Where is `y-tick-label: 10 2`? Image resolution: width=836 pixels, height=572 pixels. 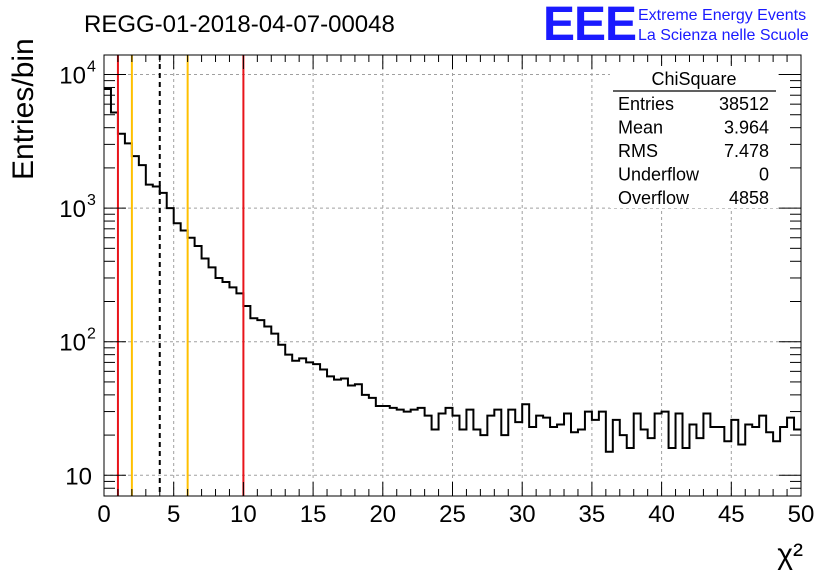
y-tick-label: 10 2 is located at coordinates (77, 341).